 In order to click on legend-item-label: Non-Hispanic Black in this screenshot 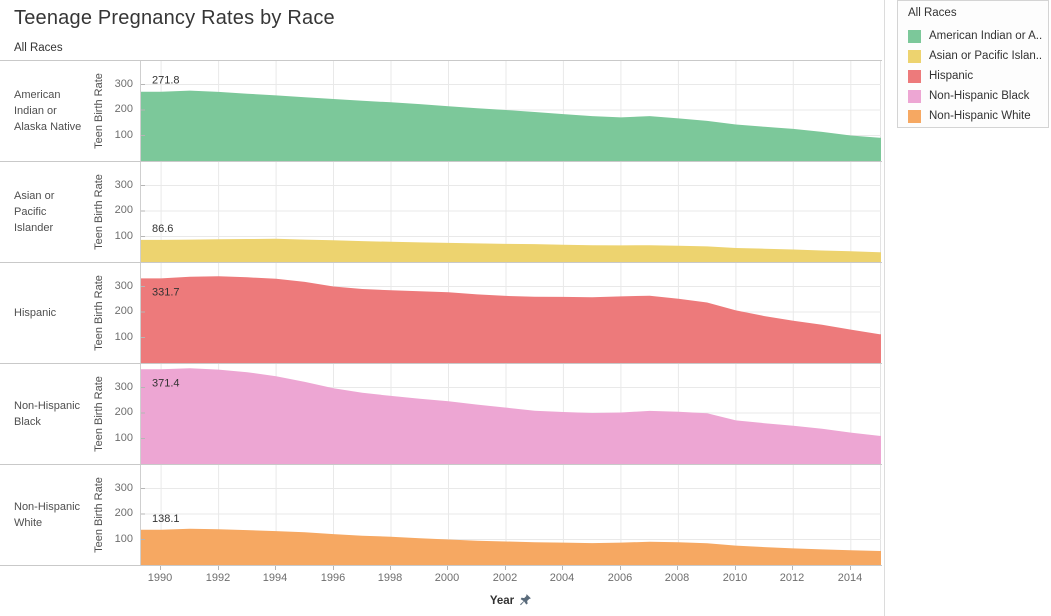, I will do `click(979, 96)`.